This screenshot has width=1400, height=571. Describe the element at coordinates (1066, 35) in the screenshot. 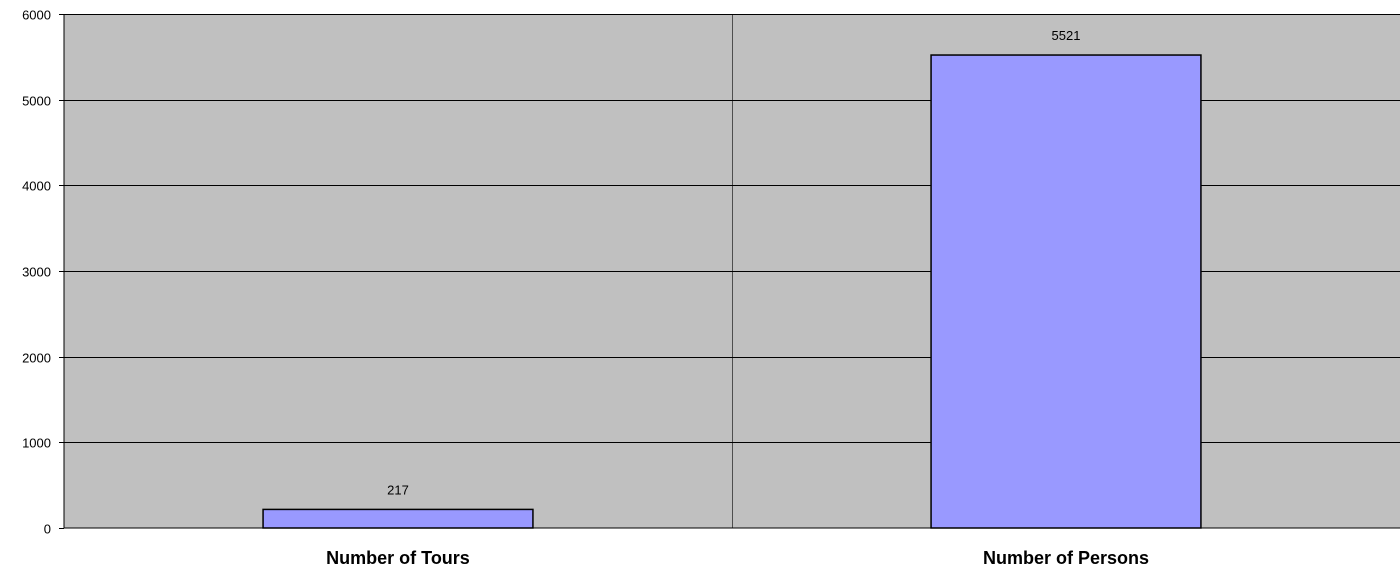

I see `data-label-1: 5521` at that location.